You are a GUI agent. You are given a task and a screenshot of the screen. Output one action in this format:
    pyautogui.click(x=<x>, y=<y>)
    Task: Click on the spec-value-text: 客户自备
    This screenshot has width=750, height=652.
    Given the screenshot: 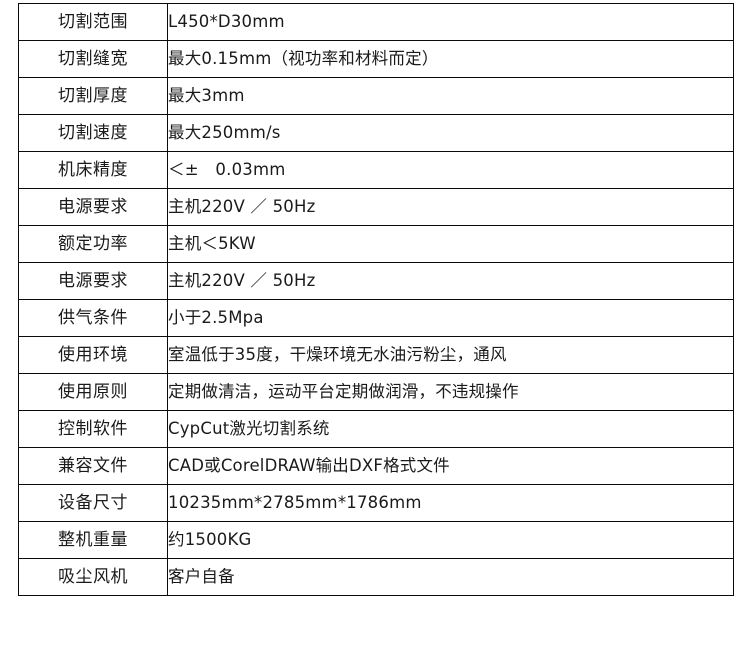 What is the action you would take?
    pyautogui.click(x=201, y=576)
    